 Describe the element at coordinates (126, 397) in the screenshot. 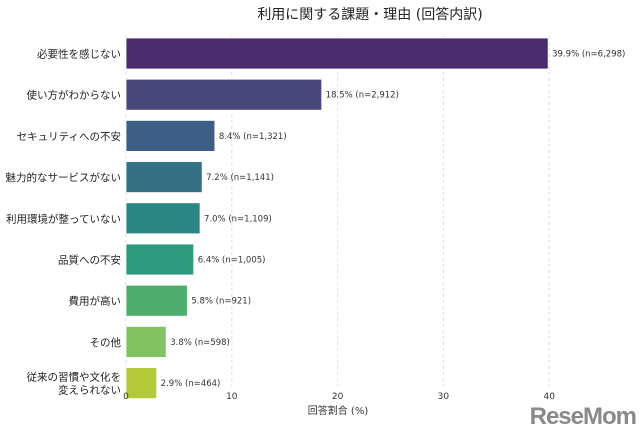

I see `x-tick-label: 0` at that location.